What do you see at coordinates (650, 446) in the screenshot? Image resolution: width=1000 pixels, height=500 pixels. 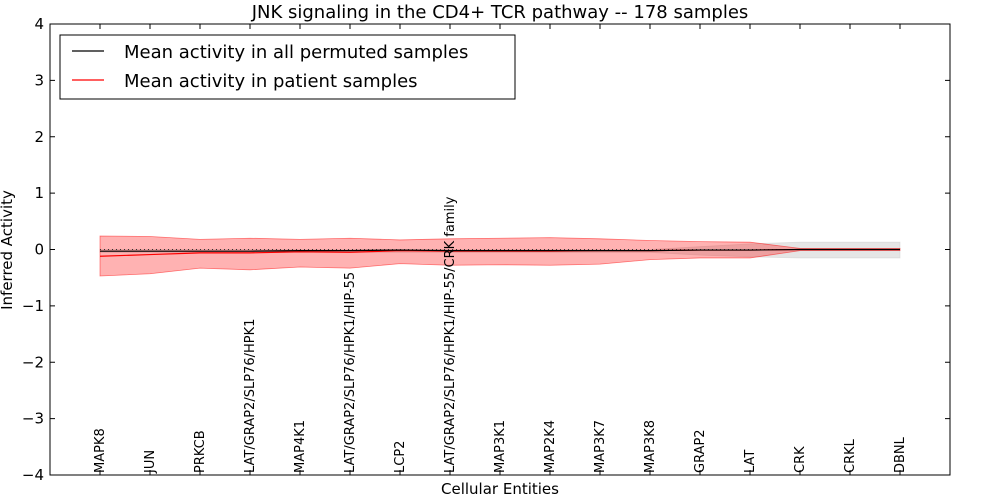 I see `x-tick-label: MAP3K8` at bounding box center [650, 446].